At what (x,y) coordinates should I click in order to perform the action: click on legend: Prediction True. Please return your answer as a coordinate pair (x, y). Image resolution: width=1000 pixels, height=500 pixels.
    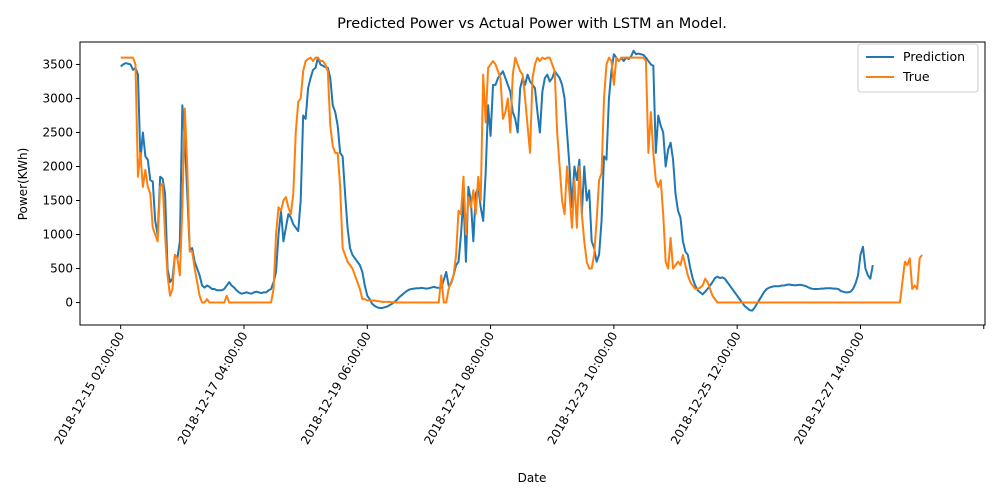
    Looking at the image, I should click on (918, 68).